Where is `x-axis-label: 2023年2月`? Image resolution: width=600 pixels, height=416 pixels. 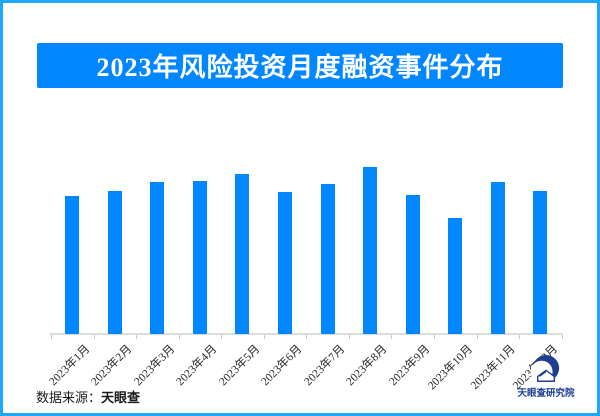
x-axis-label: 2023年2月 is located at coordinates (112, 366).